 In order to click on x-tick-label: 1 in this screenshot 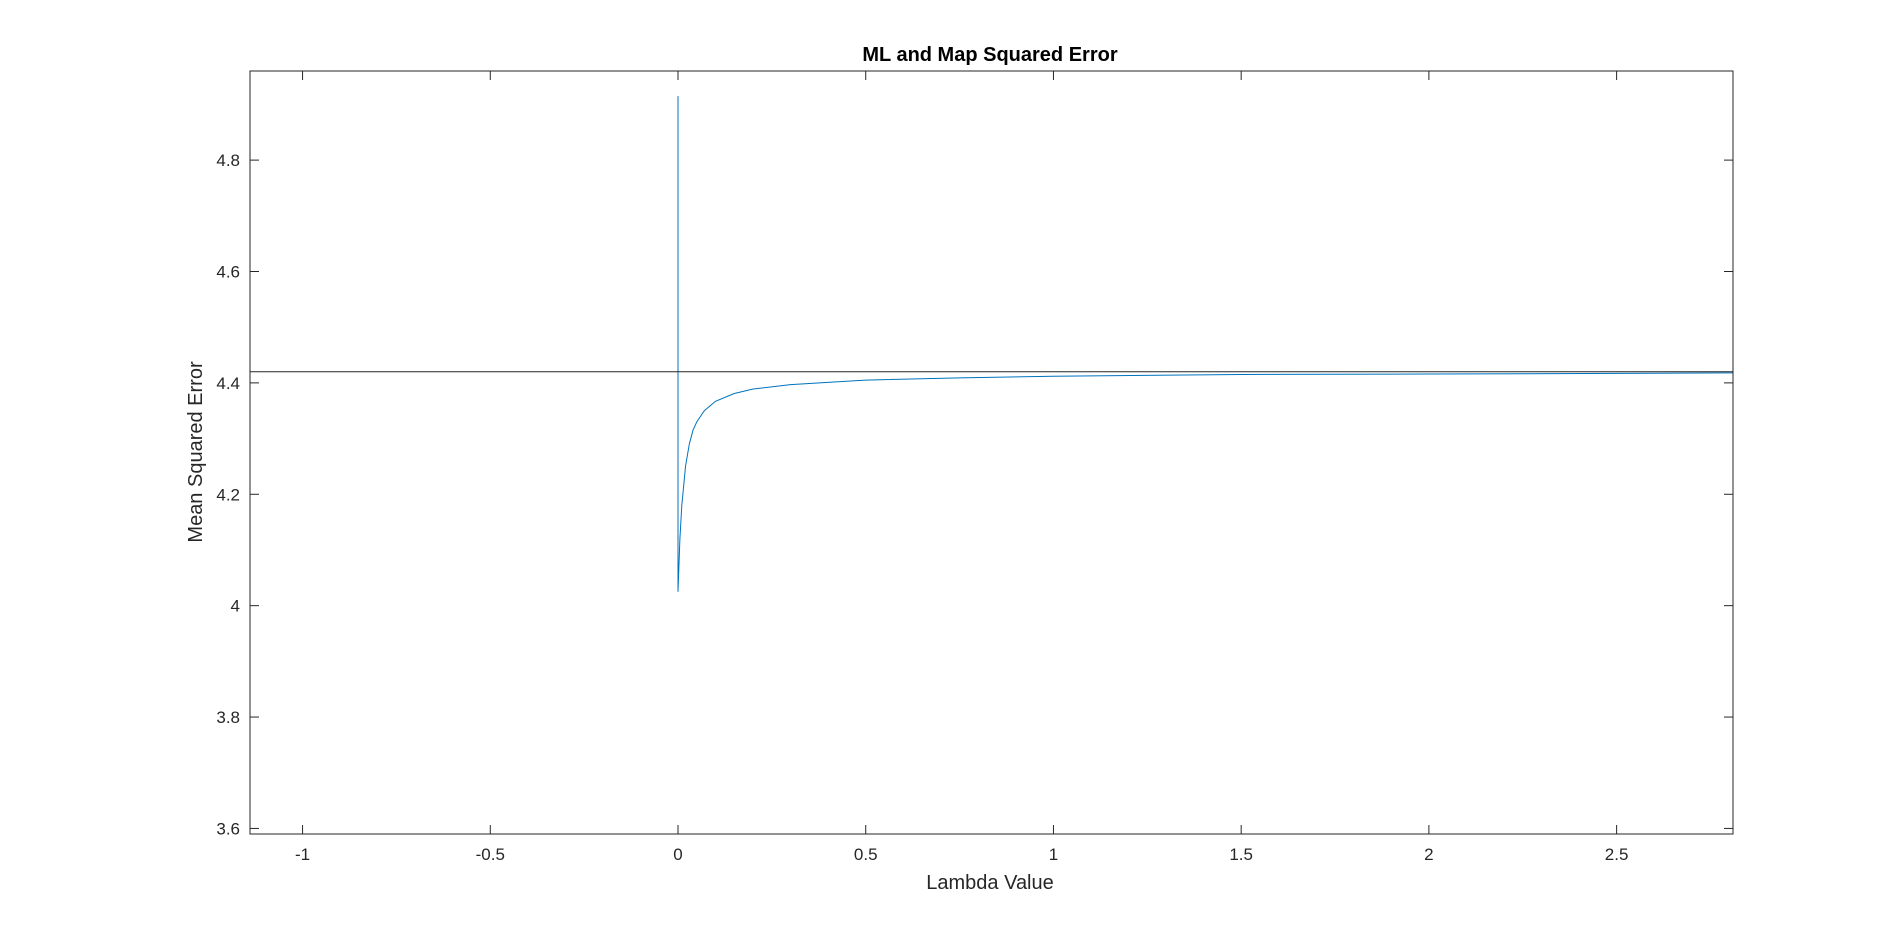, I will do `click(1053, 854)`.